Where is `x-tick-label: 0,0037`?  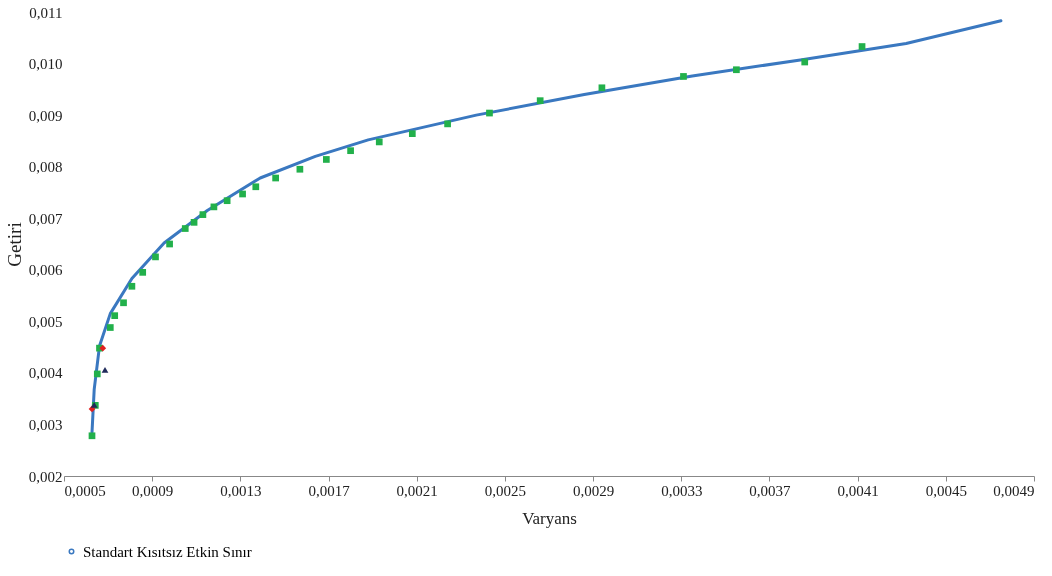 x-tick-label: 0,0037 is located at coordinates (770, 490).